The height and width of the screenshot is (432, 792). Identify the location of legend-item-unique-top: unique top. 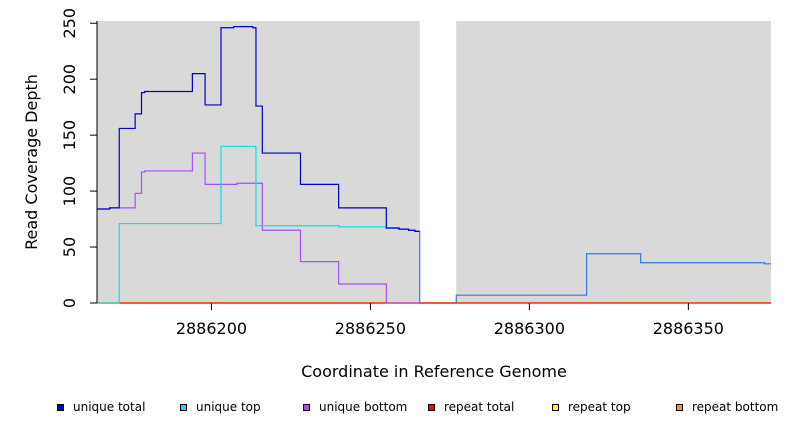
(220, 407).